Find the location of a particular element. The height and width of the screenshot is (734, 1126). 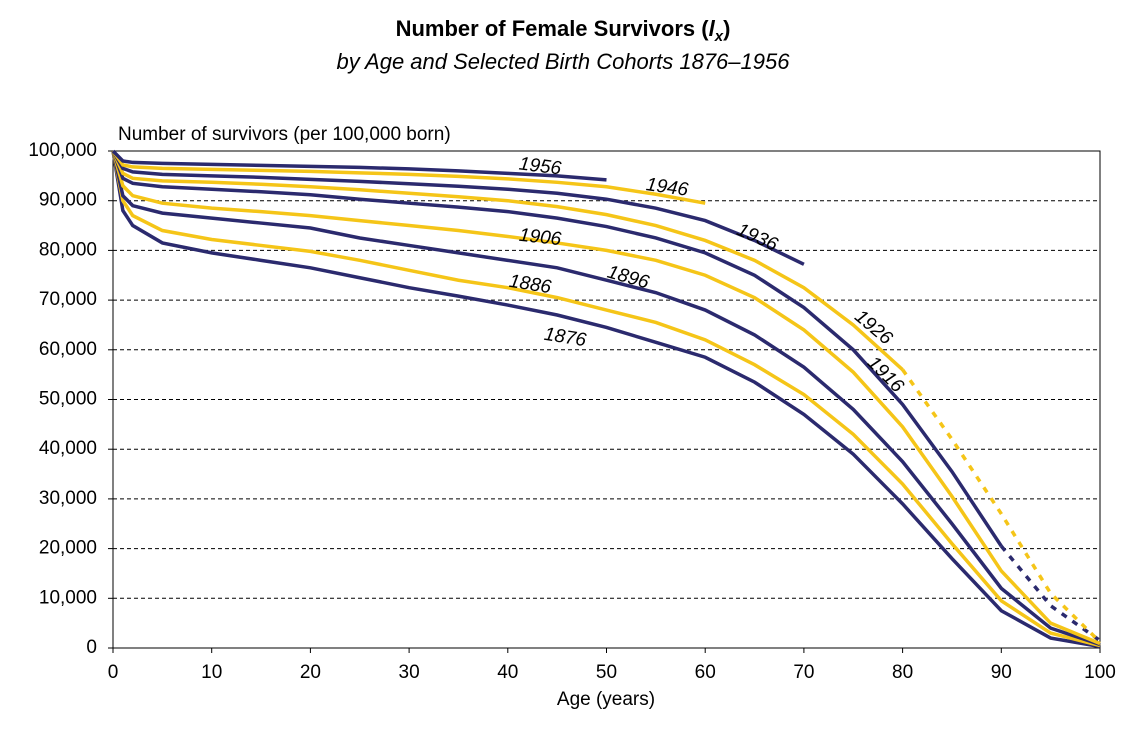

y-axis-title: Number of survivors (per 100,000 born) is located at coordinates (284, 134).